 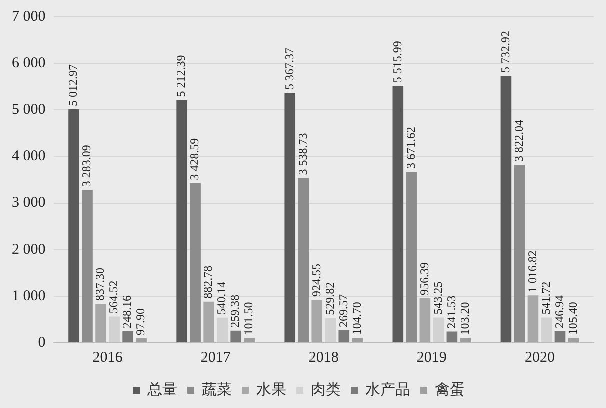 I want to click on data-label: 3 283.09, so click(x=87, y=166).